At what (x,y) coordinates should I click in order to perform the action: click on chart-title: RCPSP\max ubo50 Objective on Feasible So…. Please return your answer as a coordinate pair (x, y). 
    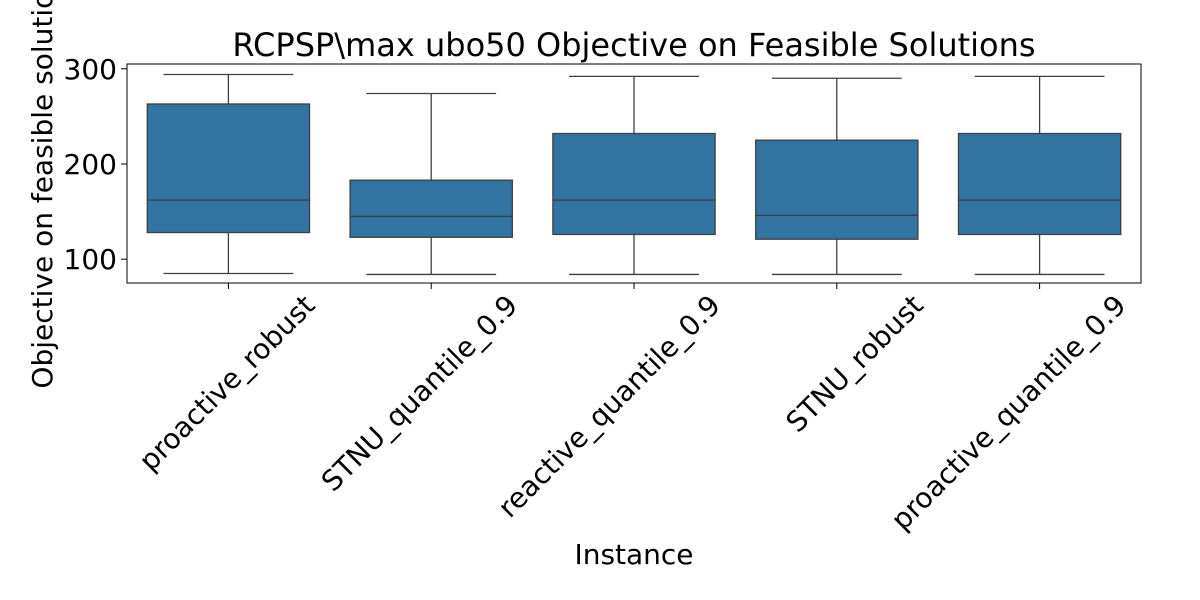
    Looking at the image, I should click on (633, 45).